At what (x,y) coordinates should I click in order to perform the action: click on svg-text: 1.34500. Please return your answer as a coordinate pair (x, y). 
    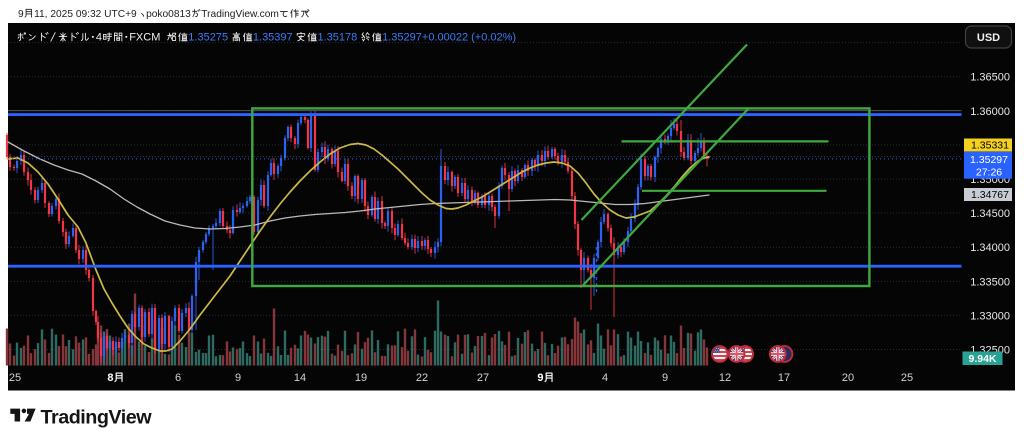
    Looking at the image, I should click on (990, 214).